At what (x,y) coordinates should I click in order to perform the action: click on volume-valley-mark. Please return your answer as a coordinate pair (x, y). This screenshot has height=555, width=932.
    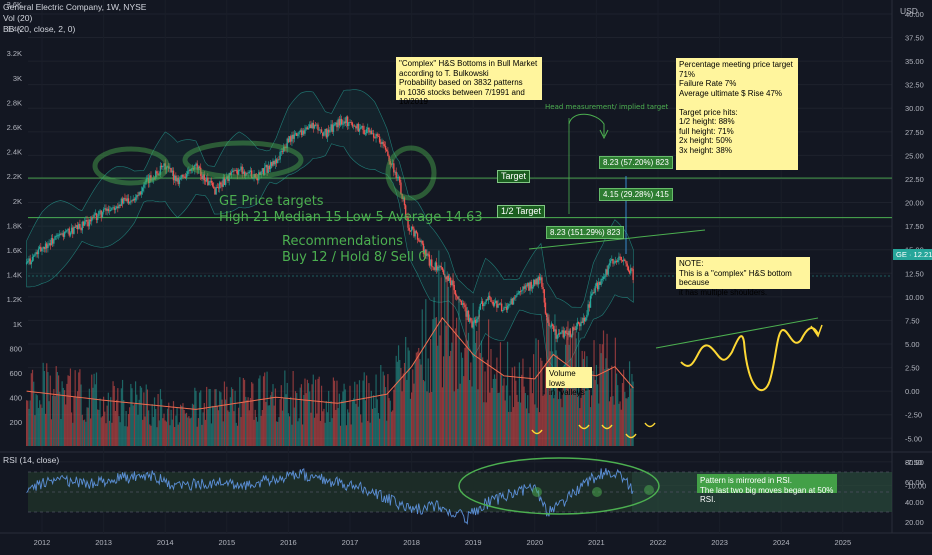
    Looking at the image, I should click on (607, 427).